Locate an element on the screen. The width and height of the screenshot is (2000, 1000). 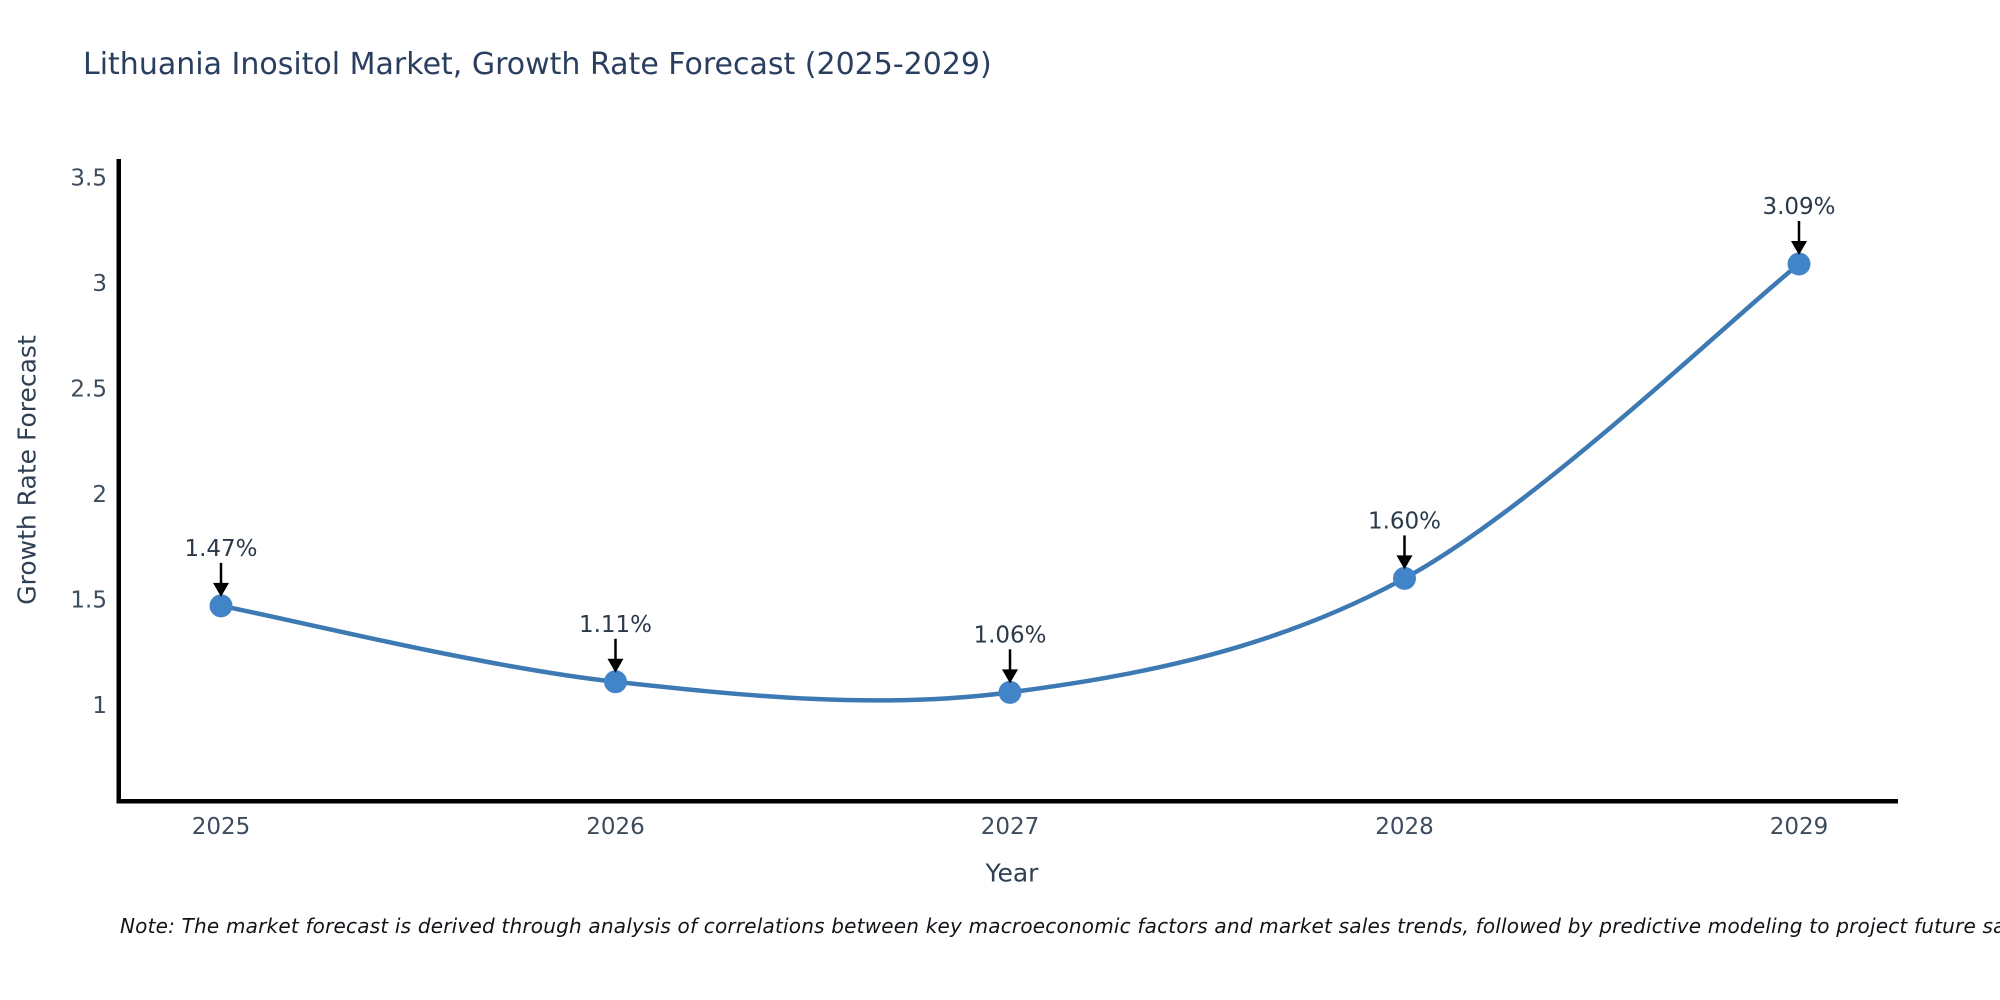
y-axis-line is located at coordinates (118, 481).